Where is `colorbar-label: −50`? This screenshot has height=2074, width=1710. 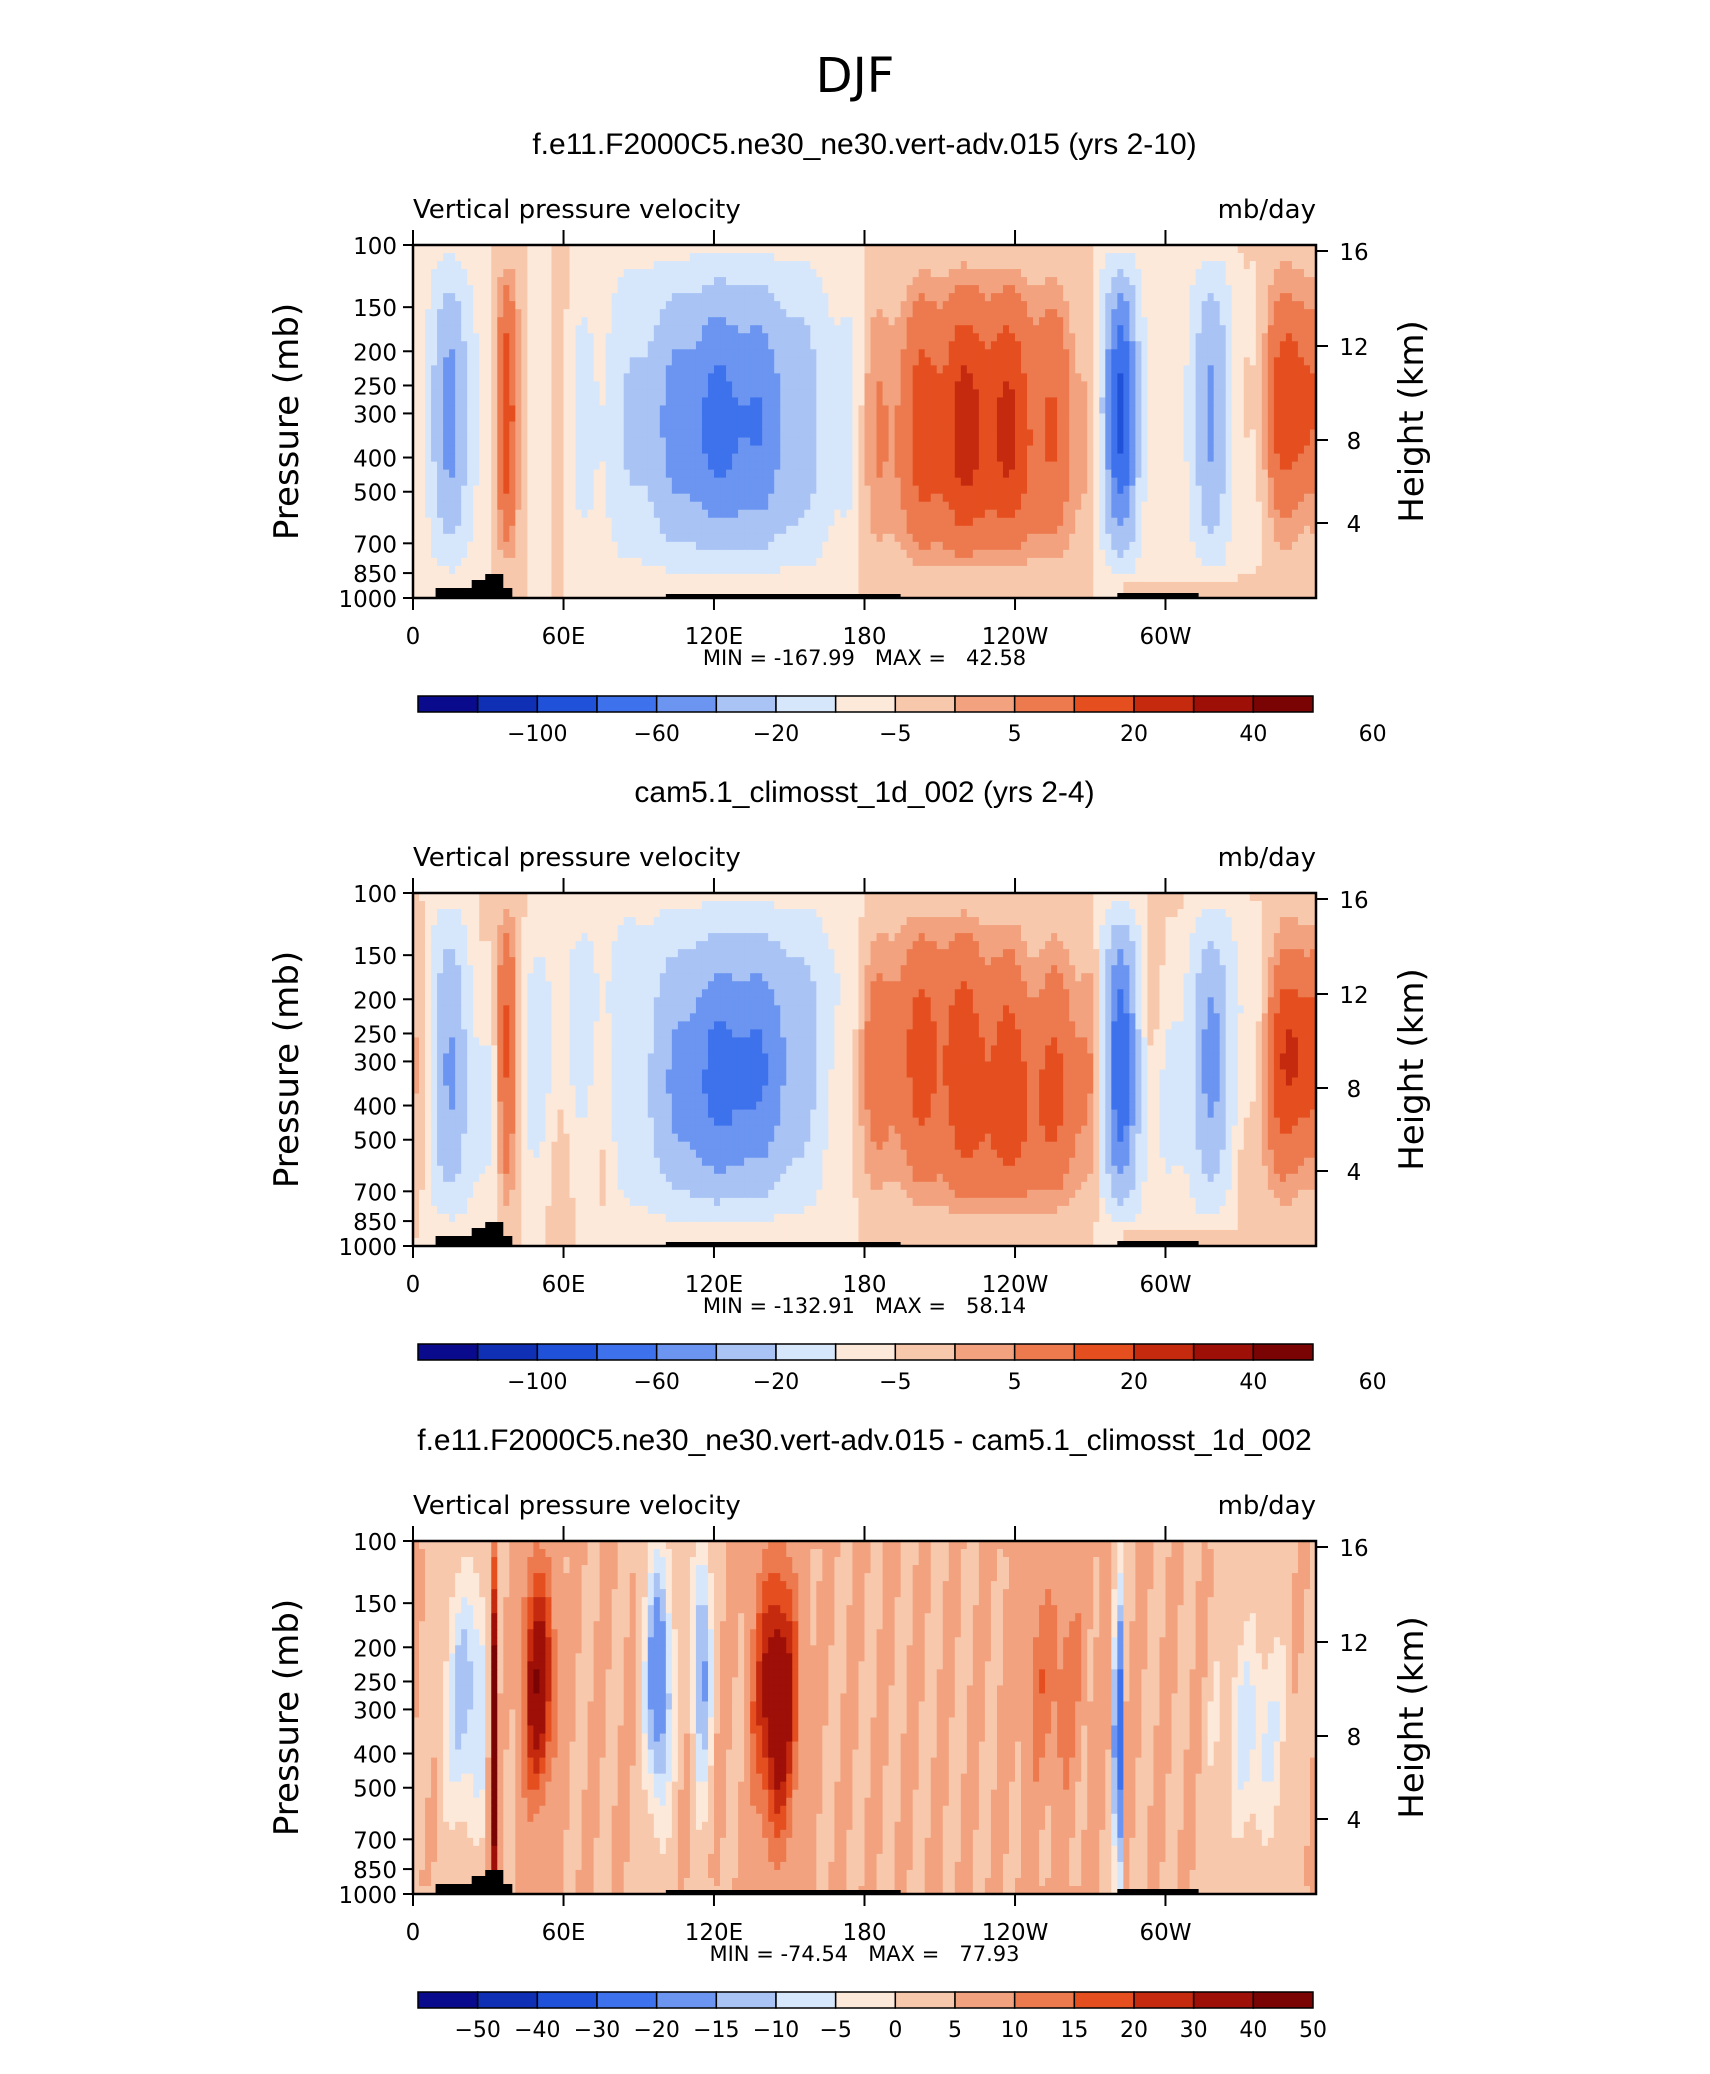
colorbar-label: −50 is located at coordinates (477, 2030).